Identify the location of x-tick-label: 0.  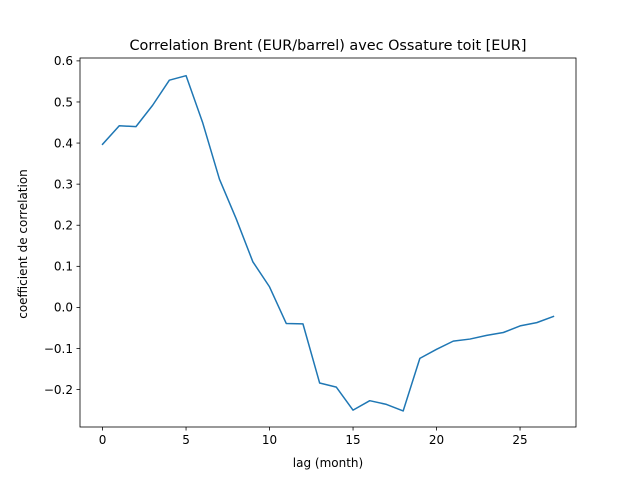
(103, 440).